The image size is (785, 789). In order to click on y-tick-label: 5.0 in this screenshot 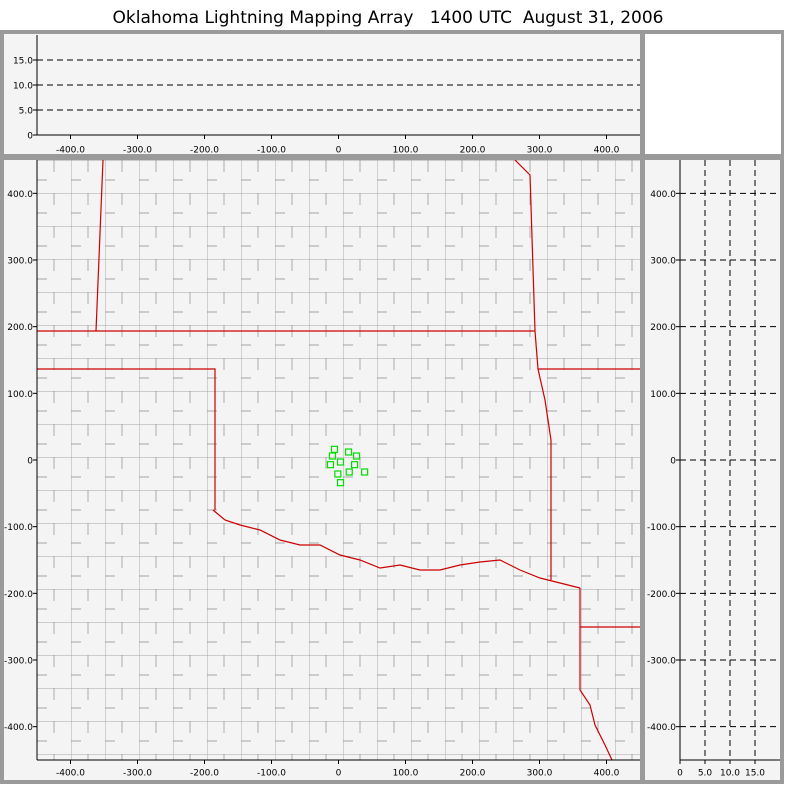, I will do `click(26, 112)`.